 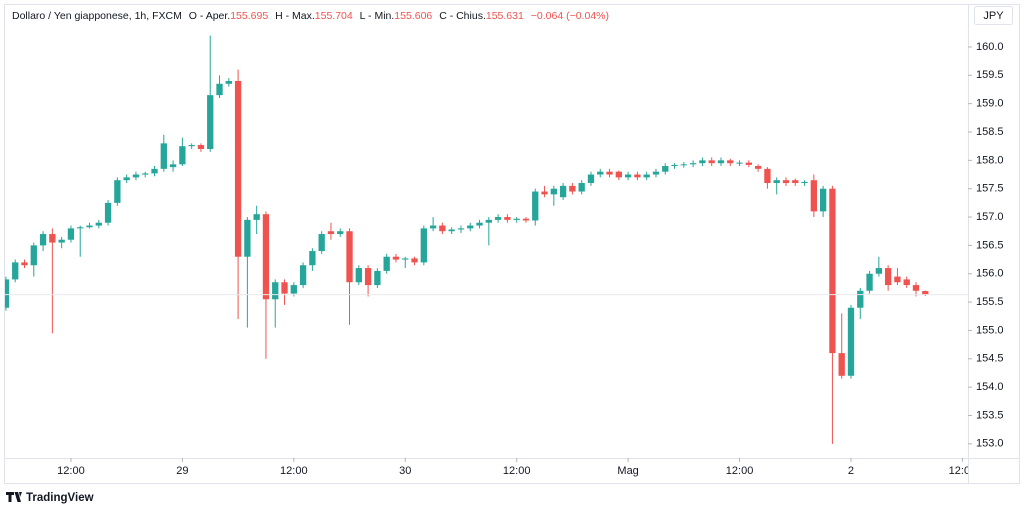 What do you see at coordinates (570, 16) in the screenshot?
I see `change: −0.064 (−0.04%)` at bounding box center [570, 16].